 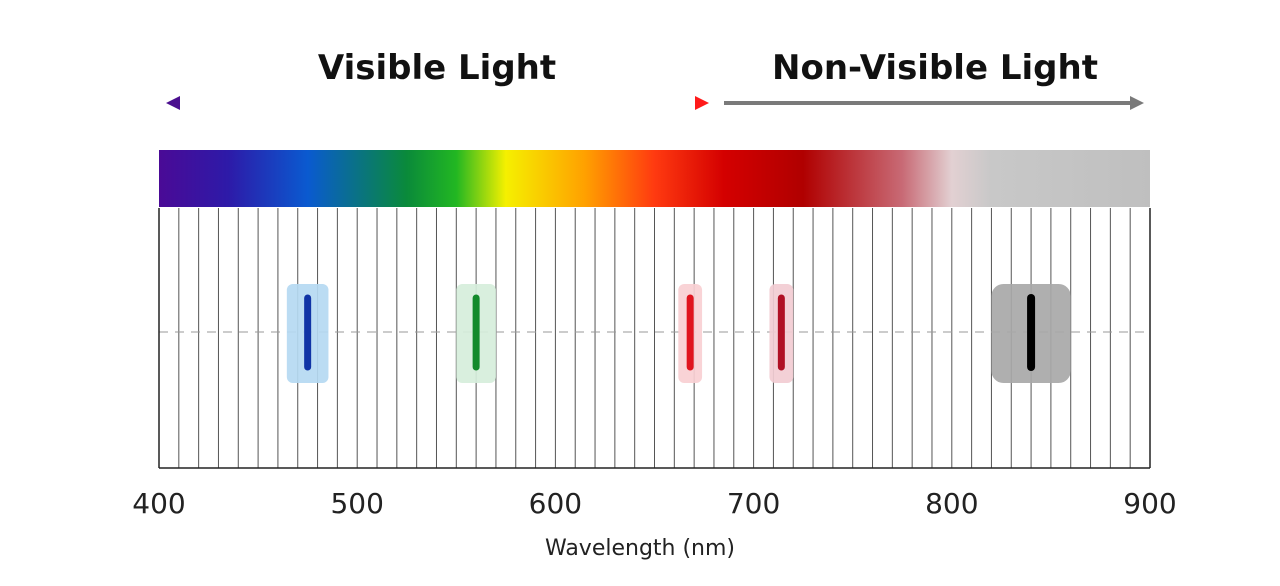 What do you see at coordinates (1150, 503) in the screenshot?
I see `tick-label: 900` at bounding box center [1150, 503].